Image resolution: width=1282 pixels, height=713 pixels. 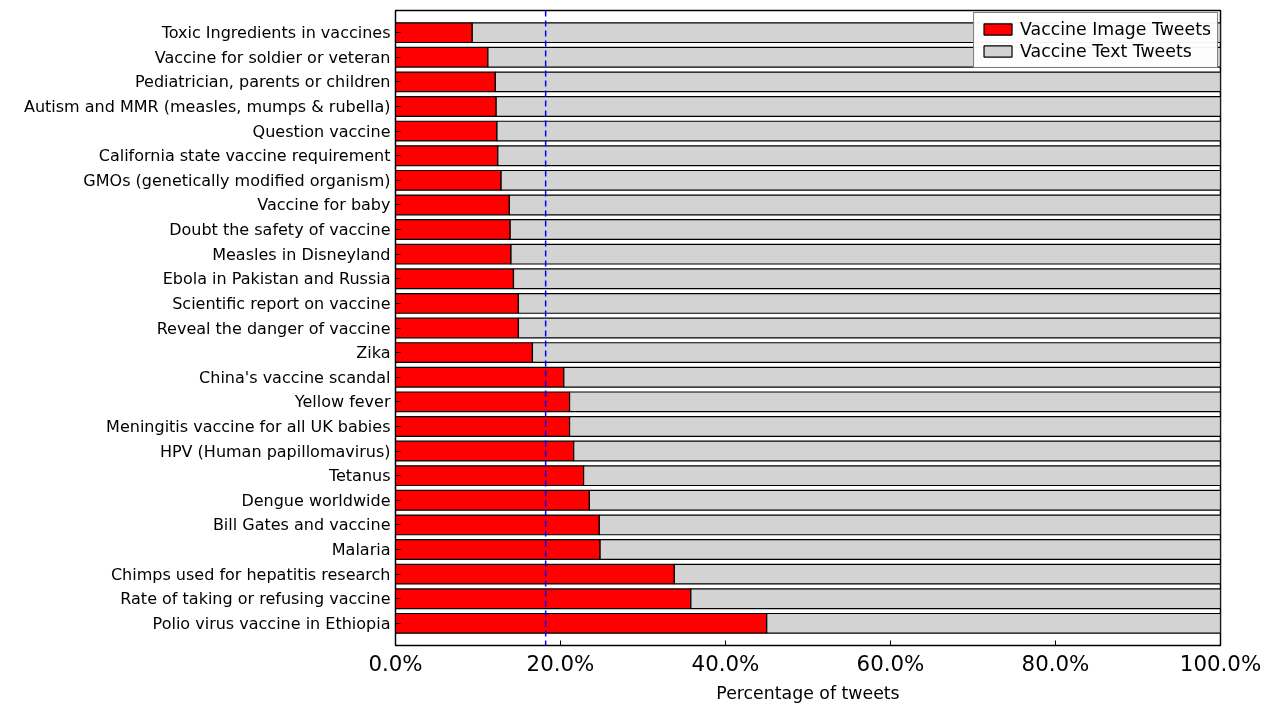 I want to click on x-tick-label: 100.0%, so click(x=1220, y=663).